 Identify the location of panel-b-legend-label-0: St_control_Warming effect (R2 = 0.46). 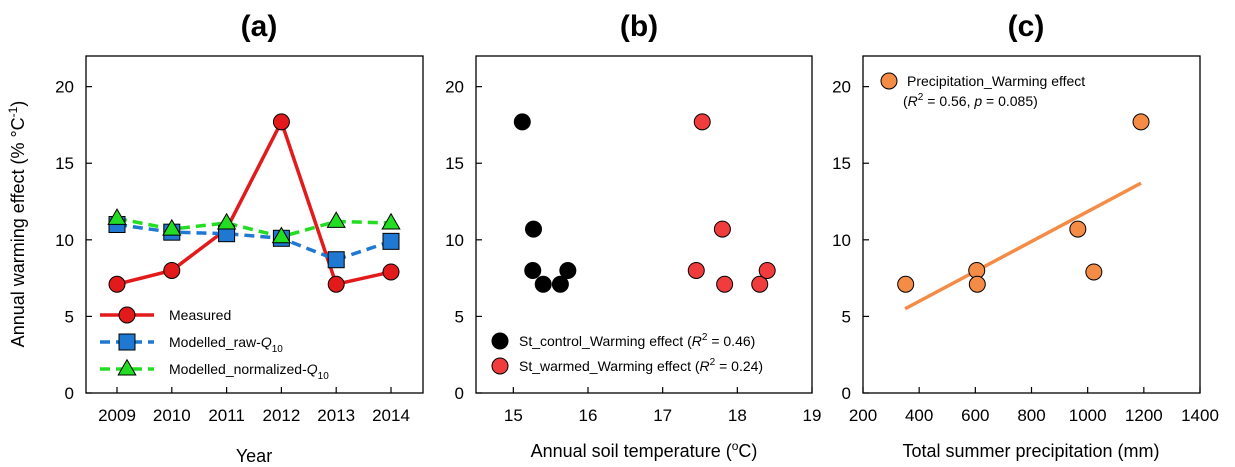
(637, 340).